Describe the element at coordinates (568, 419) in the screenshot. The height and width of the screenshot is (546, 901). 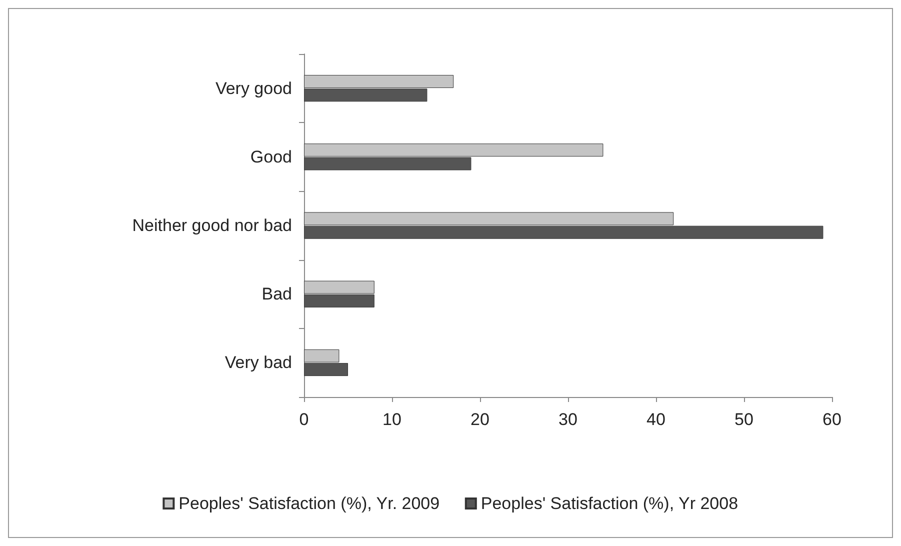
I see `x-tick-label: 30` at that location.